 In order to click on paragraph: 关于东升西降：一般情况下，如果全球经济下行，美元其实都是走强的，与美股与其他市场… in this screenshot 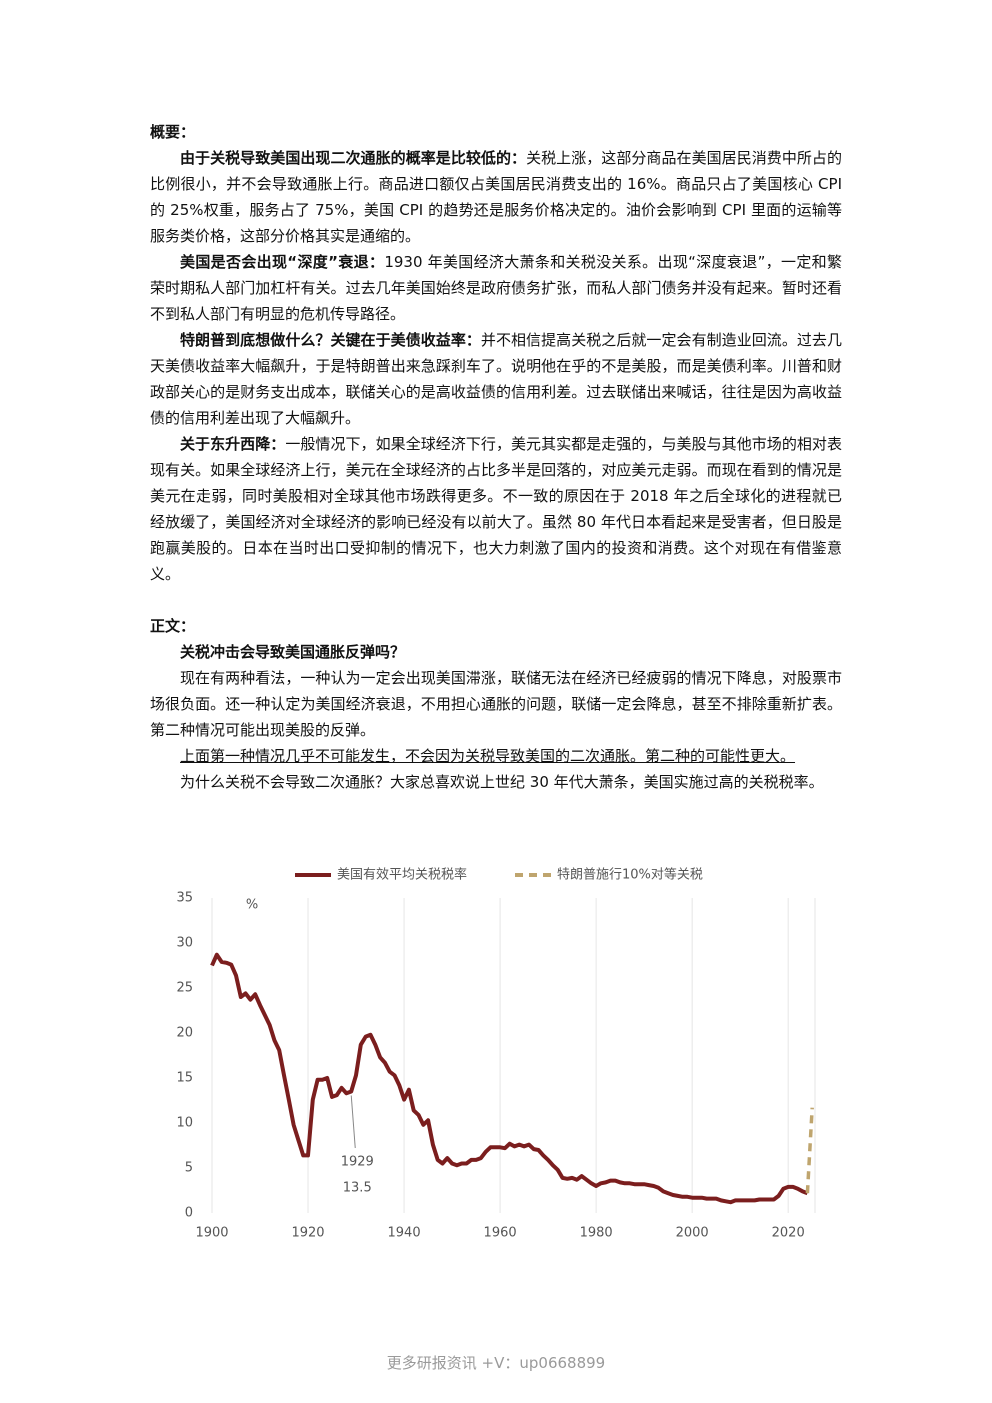, I will do `click(496, 509)`.